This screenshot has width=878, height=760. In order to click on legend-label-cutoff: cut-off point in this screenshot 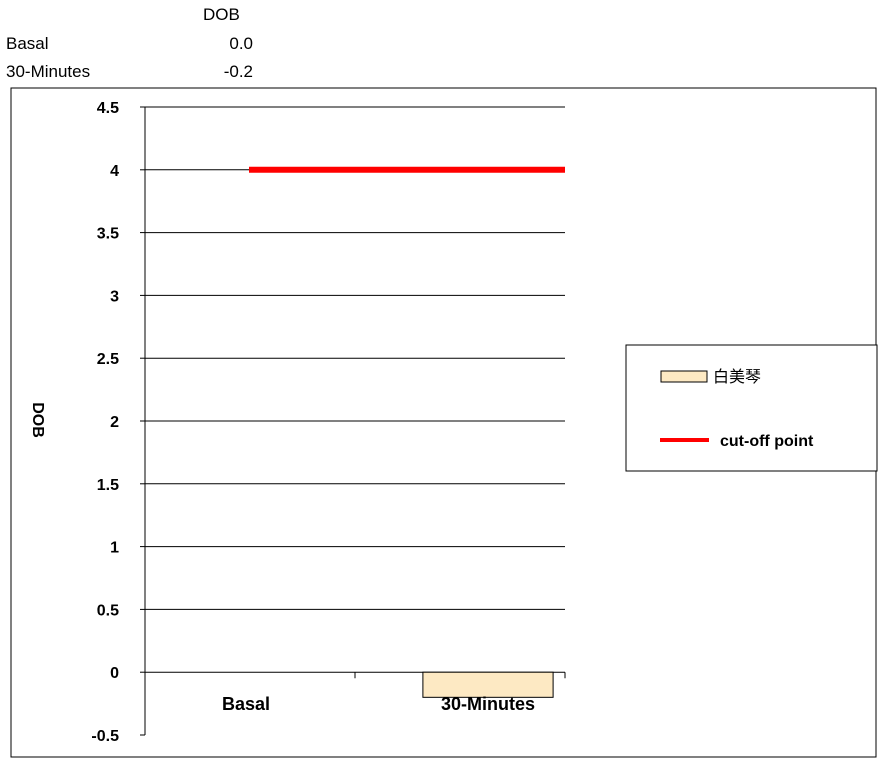, I will do `click(767, 441)`.